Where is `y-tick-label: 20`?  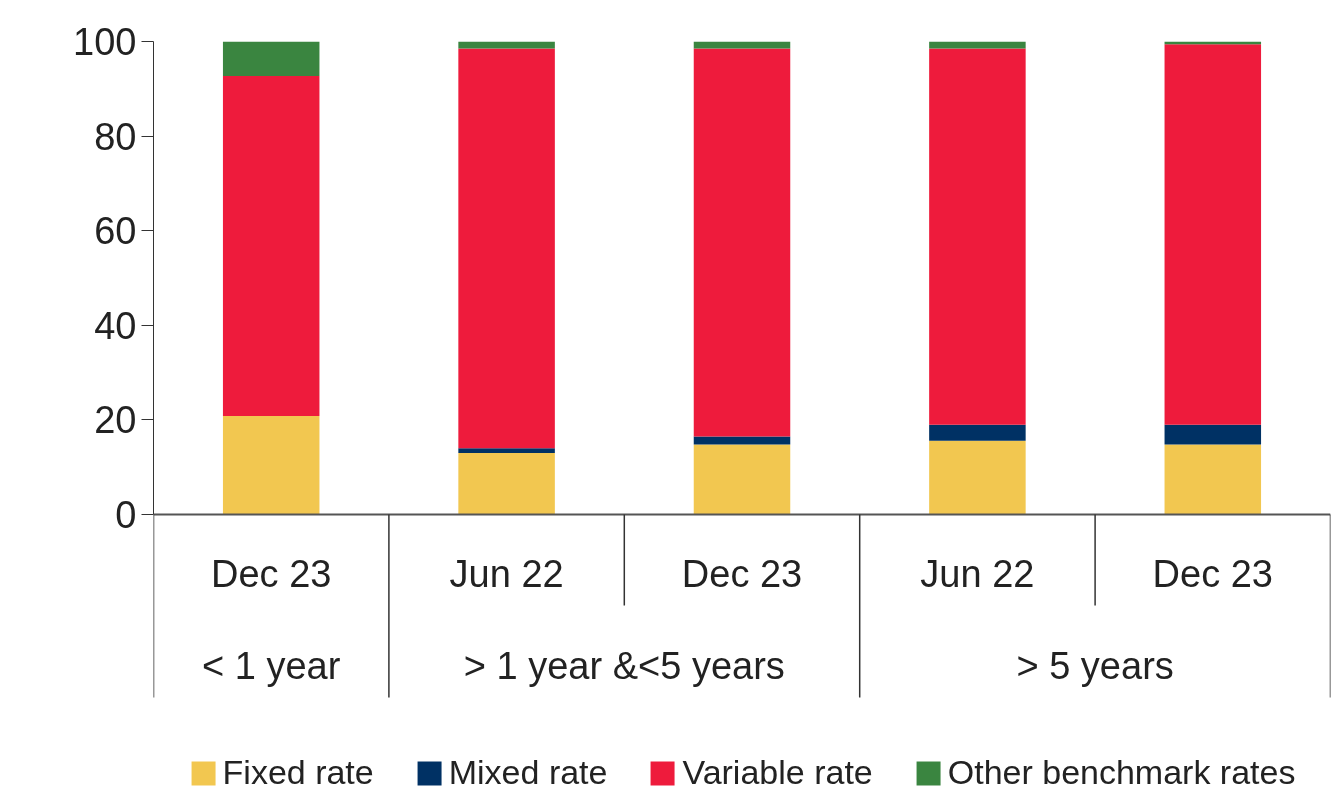
y-tick-label: 20 is located at coordinates (115, 420).